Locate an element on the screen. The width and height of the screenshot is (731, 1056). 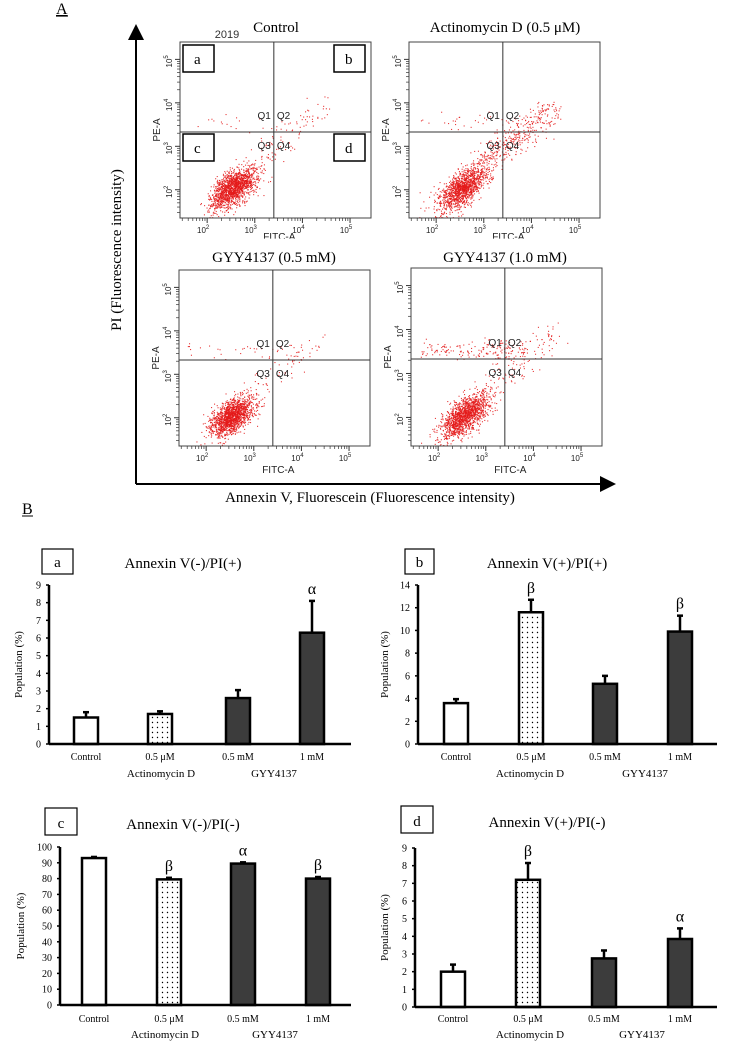
tick-exponent: 5 is located at coordinates (580, 228).